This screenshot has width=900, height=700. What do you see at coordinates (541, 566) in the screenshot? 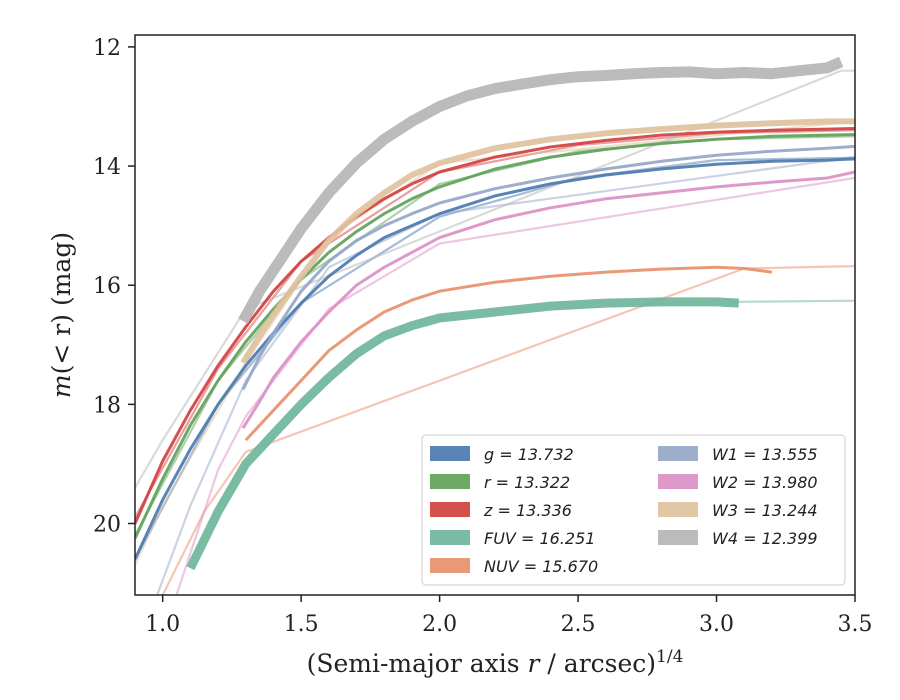
I see `legend-label-nuv: NUV = 15.670` at bounding box center [541, 566].